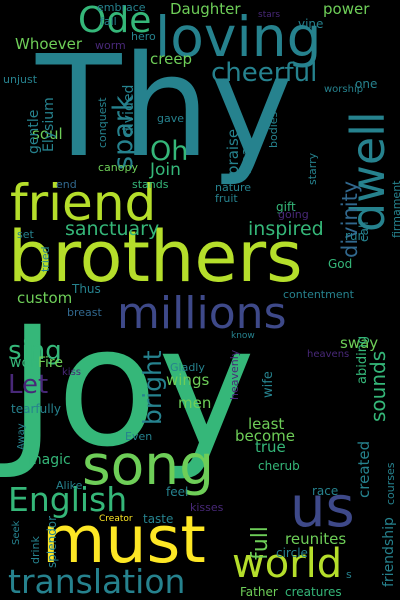  I want to click on word-fire: Fire, so click(50, 363).